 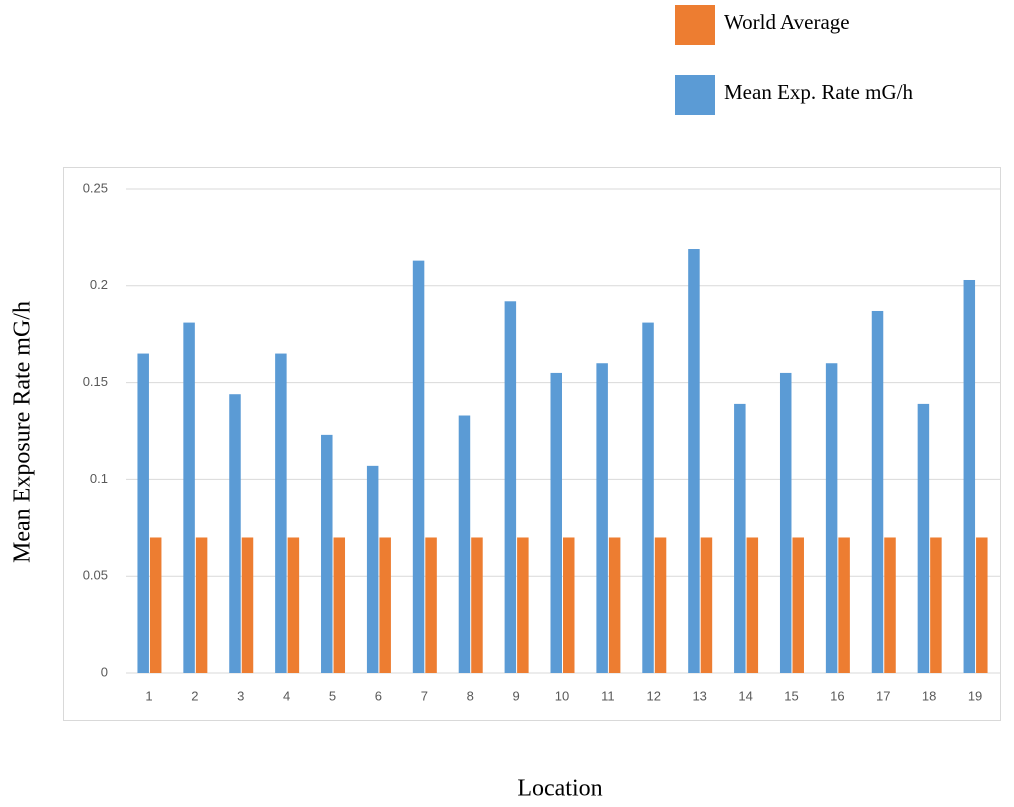 What do you see at coordinates (148, 695) in the screenshot?
I see `x-tick-label: 1` at bounding box center [148, 695].